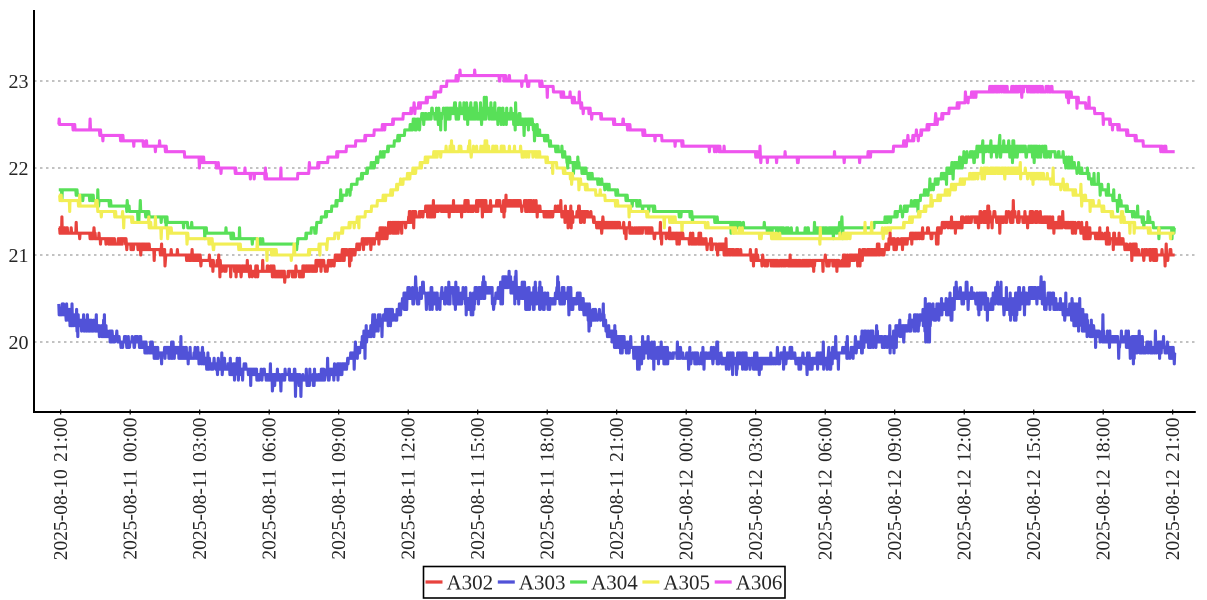 This screenshot has width=1207, height=600. What do you see at coordinates (895, 489) in the screenshot?
I see `svg-text: 2025-08-12 09:00` at bounding box center [895, 489].